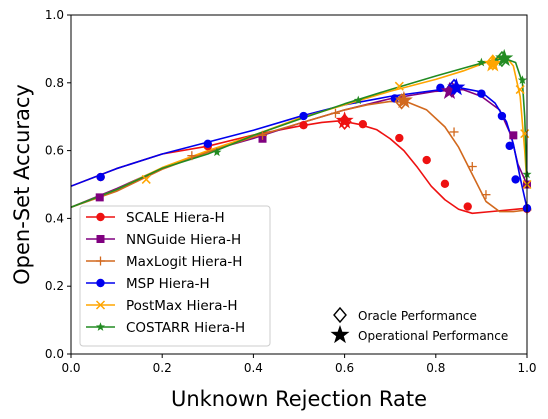 This screenshot has width=548, height=419. What do you see at coordinates (299, 399) in the screenshot?
I see `x-axis-label: Unknown Rejection Rate` at bounding box center [299, 399].